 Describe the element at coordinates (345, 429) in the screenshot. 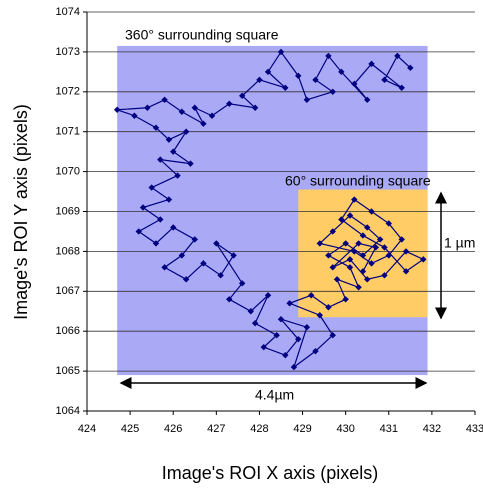

I see `x-tick-label: 430` at that location.